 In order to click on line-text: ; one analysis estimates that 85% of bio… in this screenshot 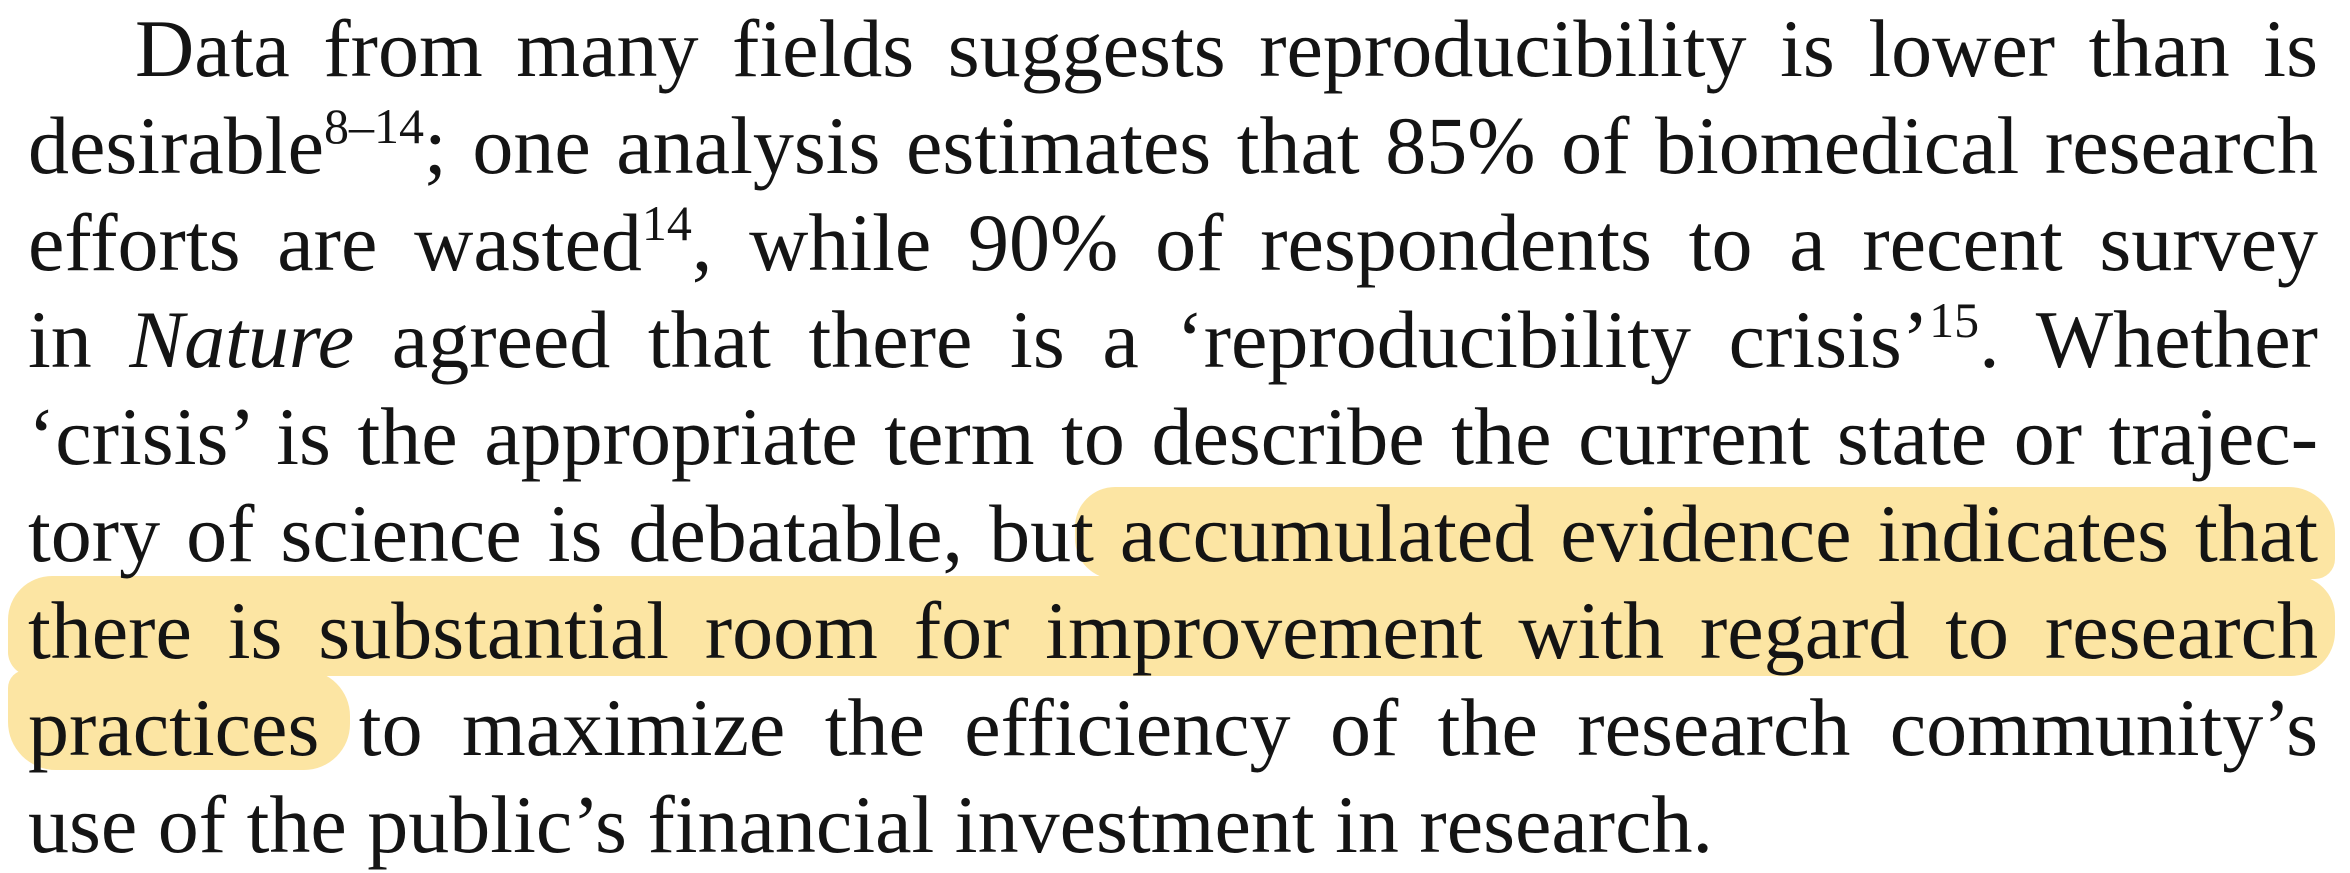, I will do `click(1370, 145)`.